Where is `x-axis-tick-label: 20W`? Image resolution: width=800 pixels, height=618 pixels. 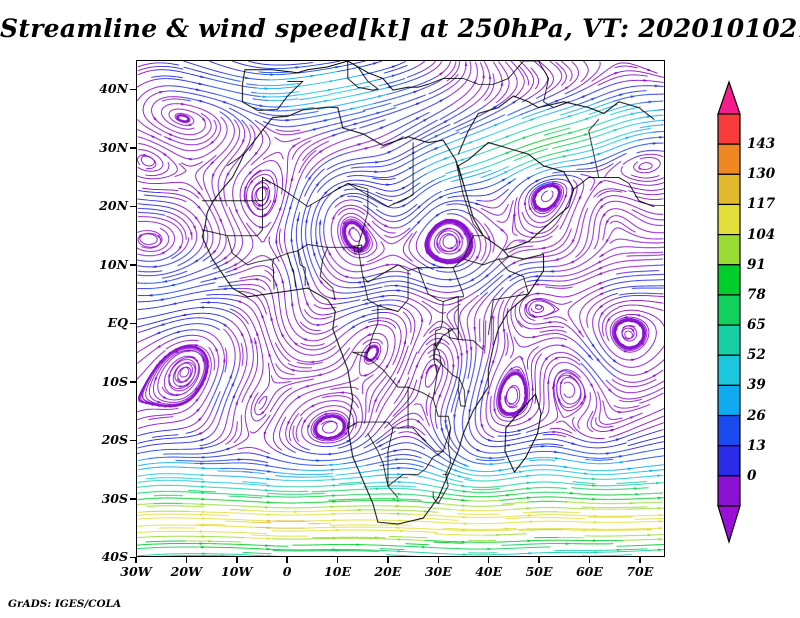 x-axis-tick-label: 20W is located at coordinates (186, 571).